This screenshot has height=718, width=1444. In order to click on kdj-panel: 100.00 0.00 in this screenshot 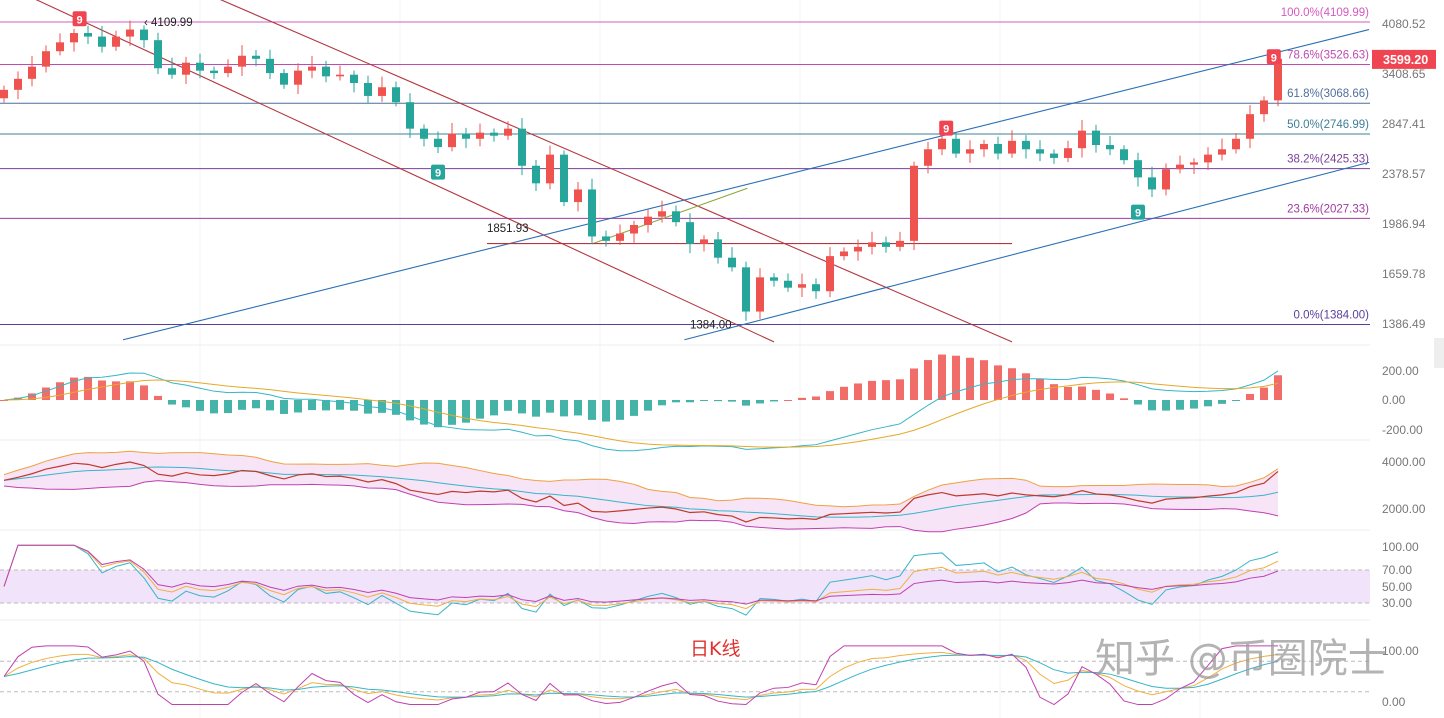, I will do `click(709, 676)`.